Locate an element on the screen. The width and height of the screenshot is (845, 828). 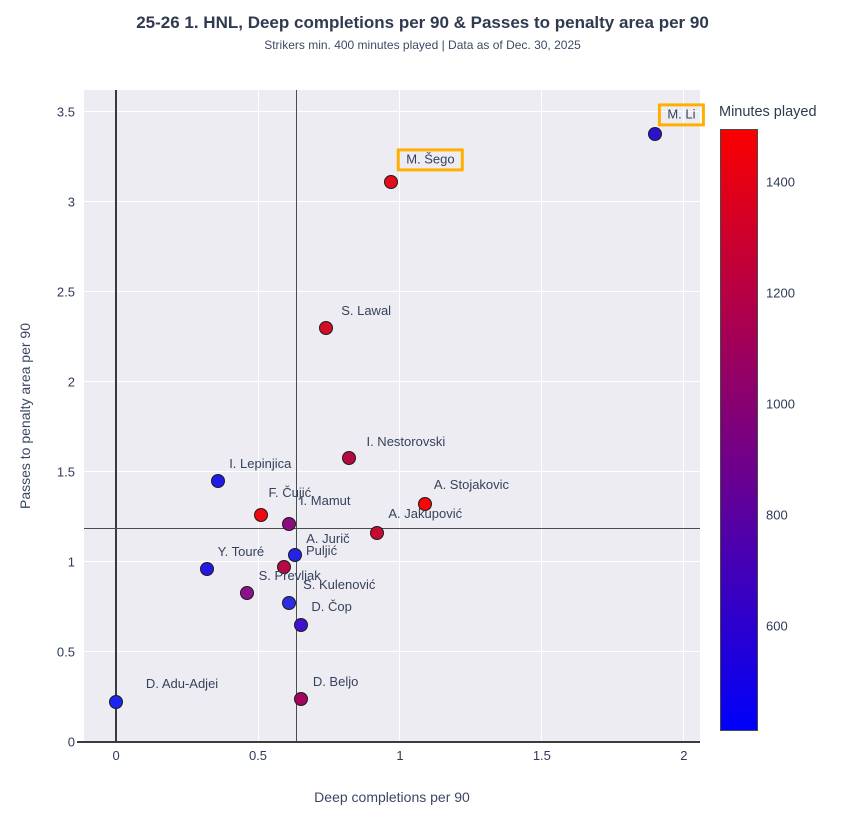
data-point-label: I. Nestorovski is located at coordinates (406, 441).